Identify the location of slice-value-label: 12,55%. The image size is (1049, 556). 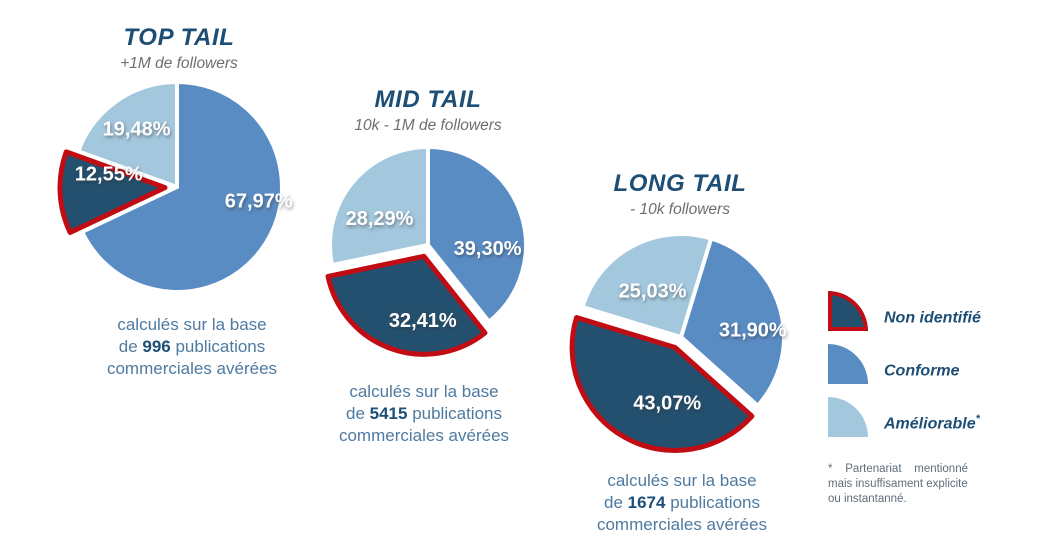
(109, 175).